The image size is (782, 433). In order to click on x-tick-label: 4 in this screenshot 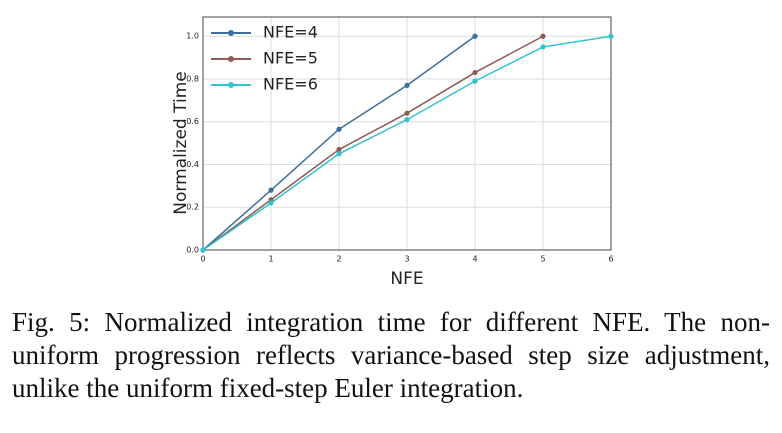, I will do `click(474, 259)`.